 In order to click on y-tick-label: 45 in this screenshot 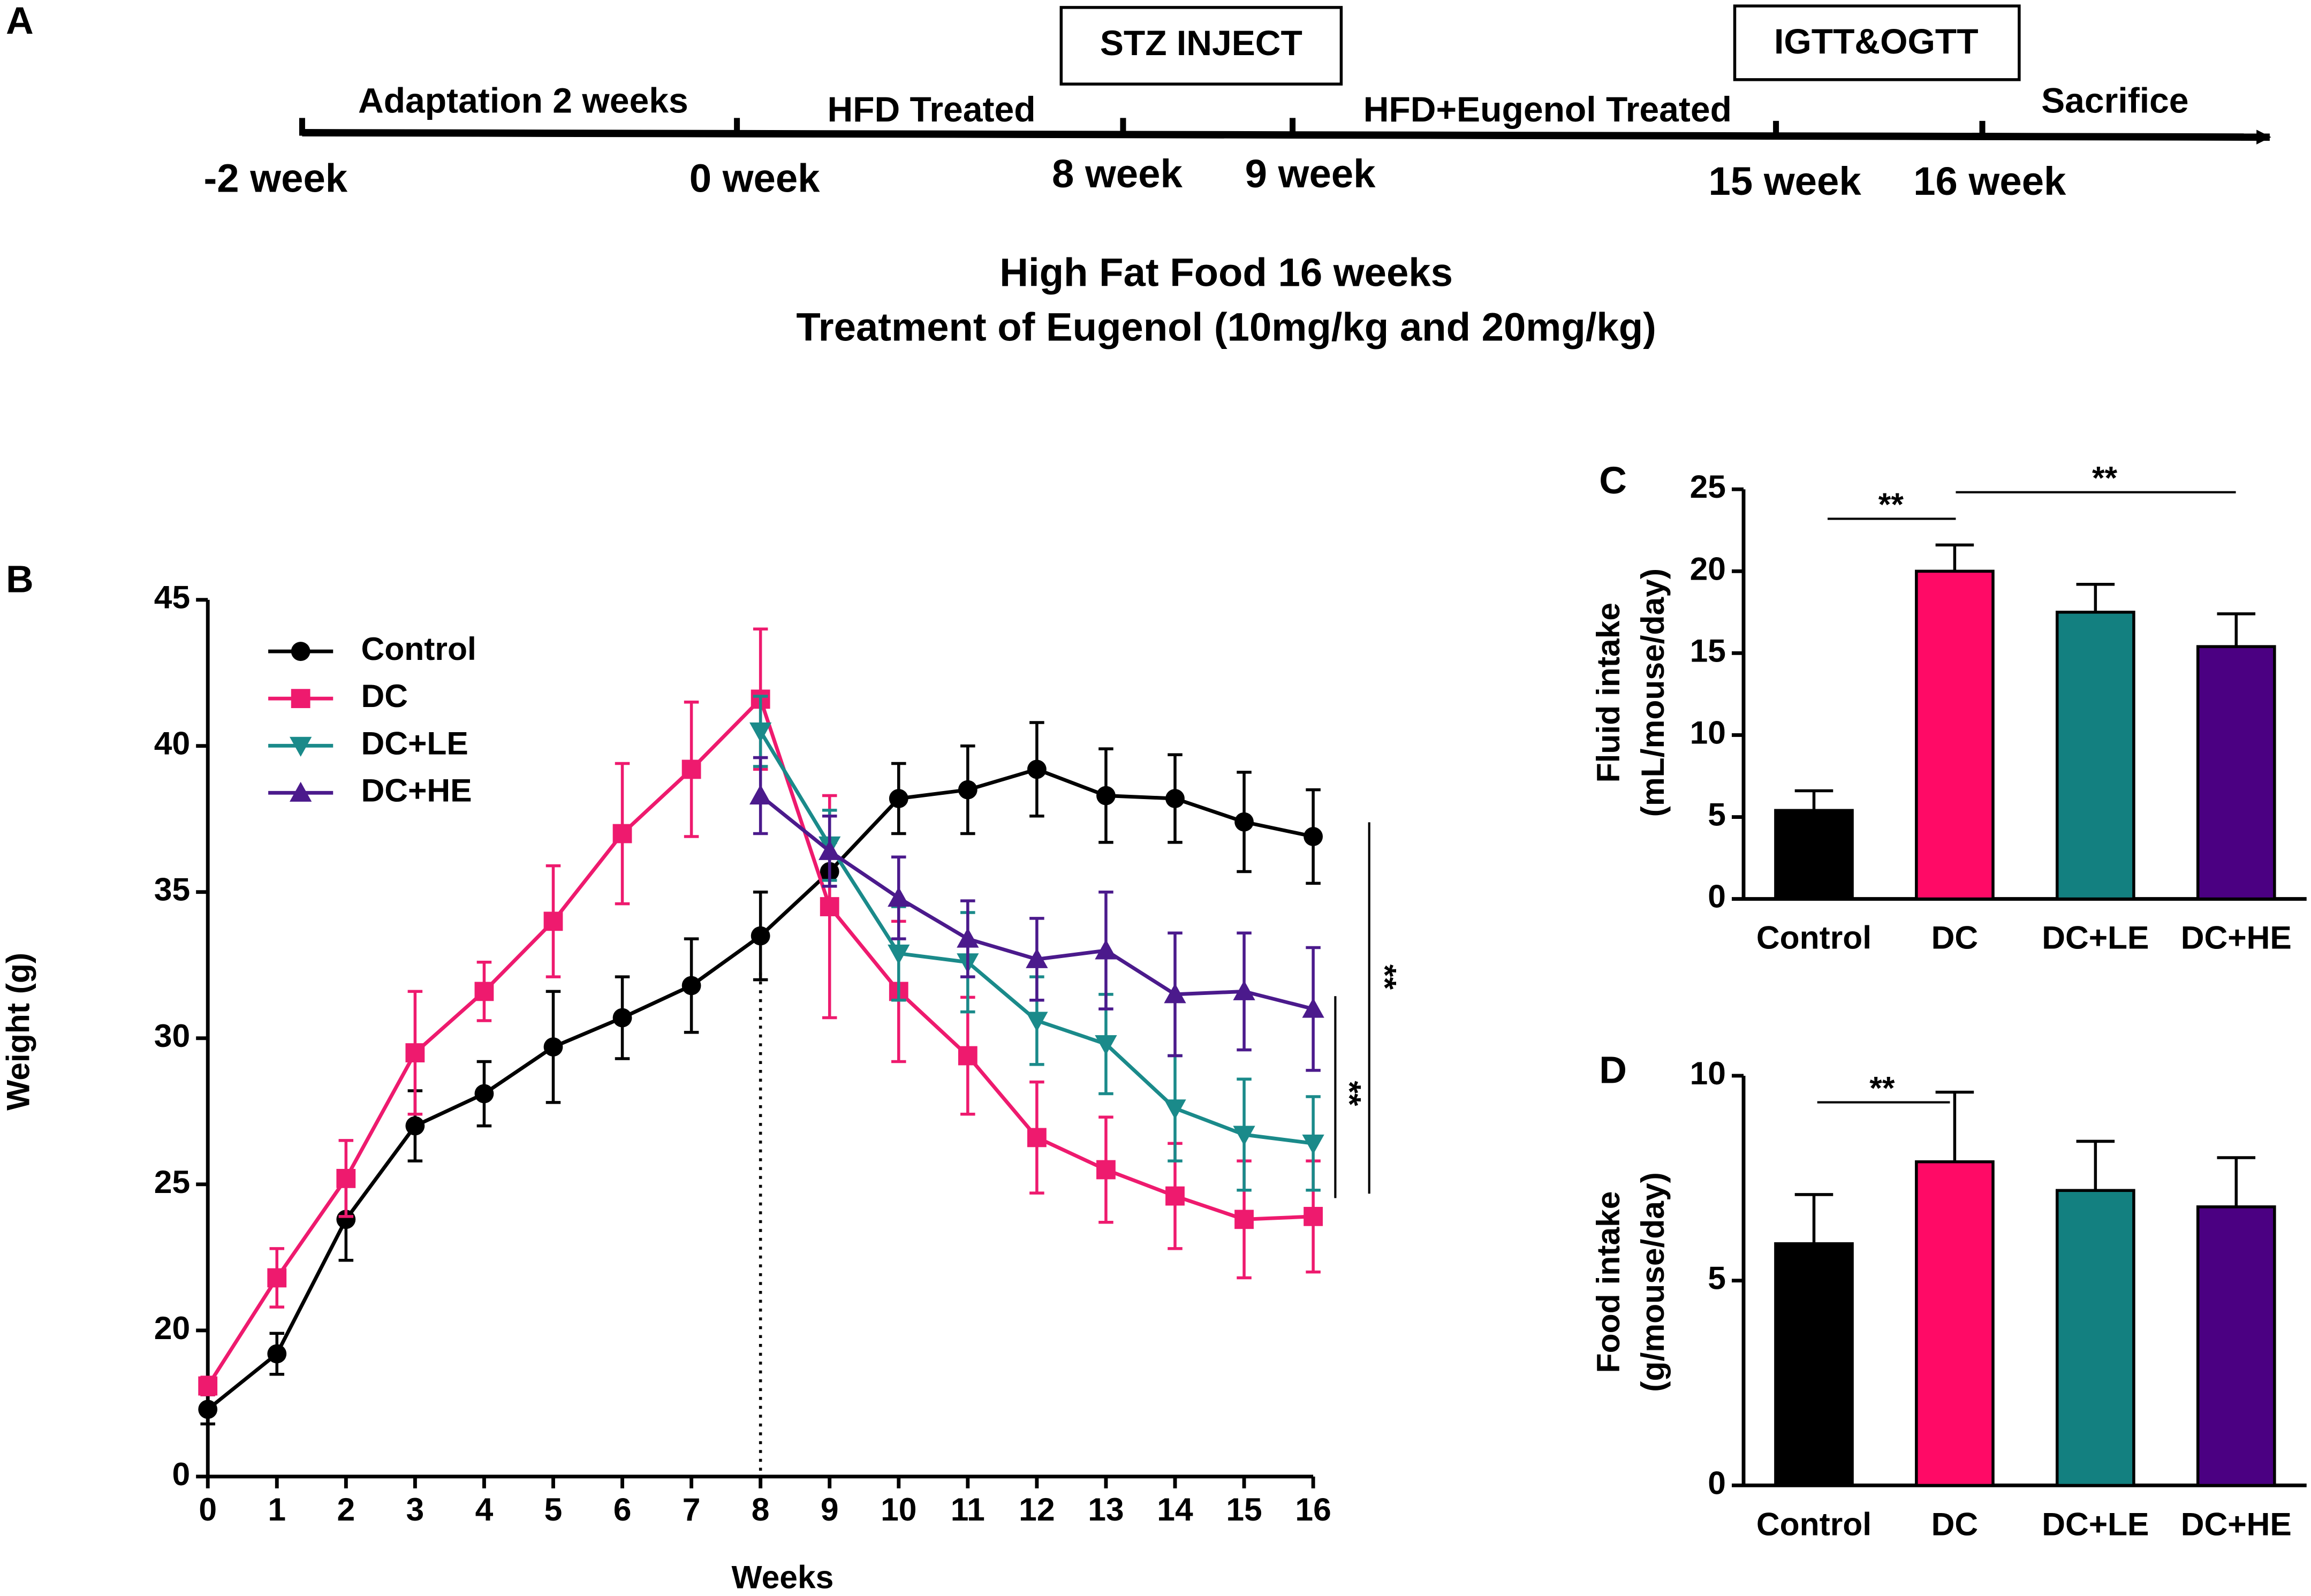, I will do `click(172, 597)`.